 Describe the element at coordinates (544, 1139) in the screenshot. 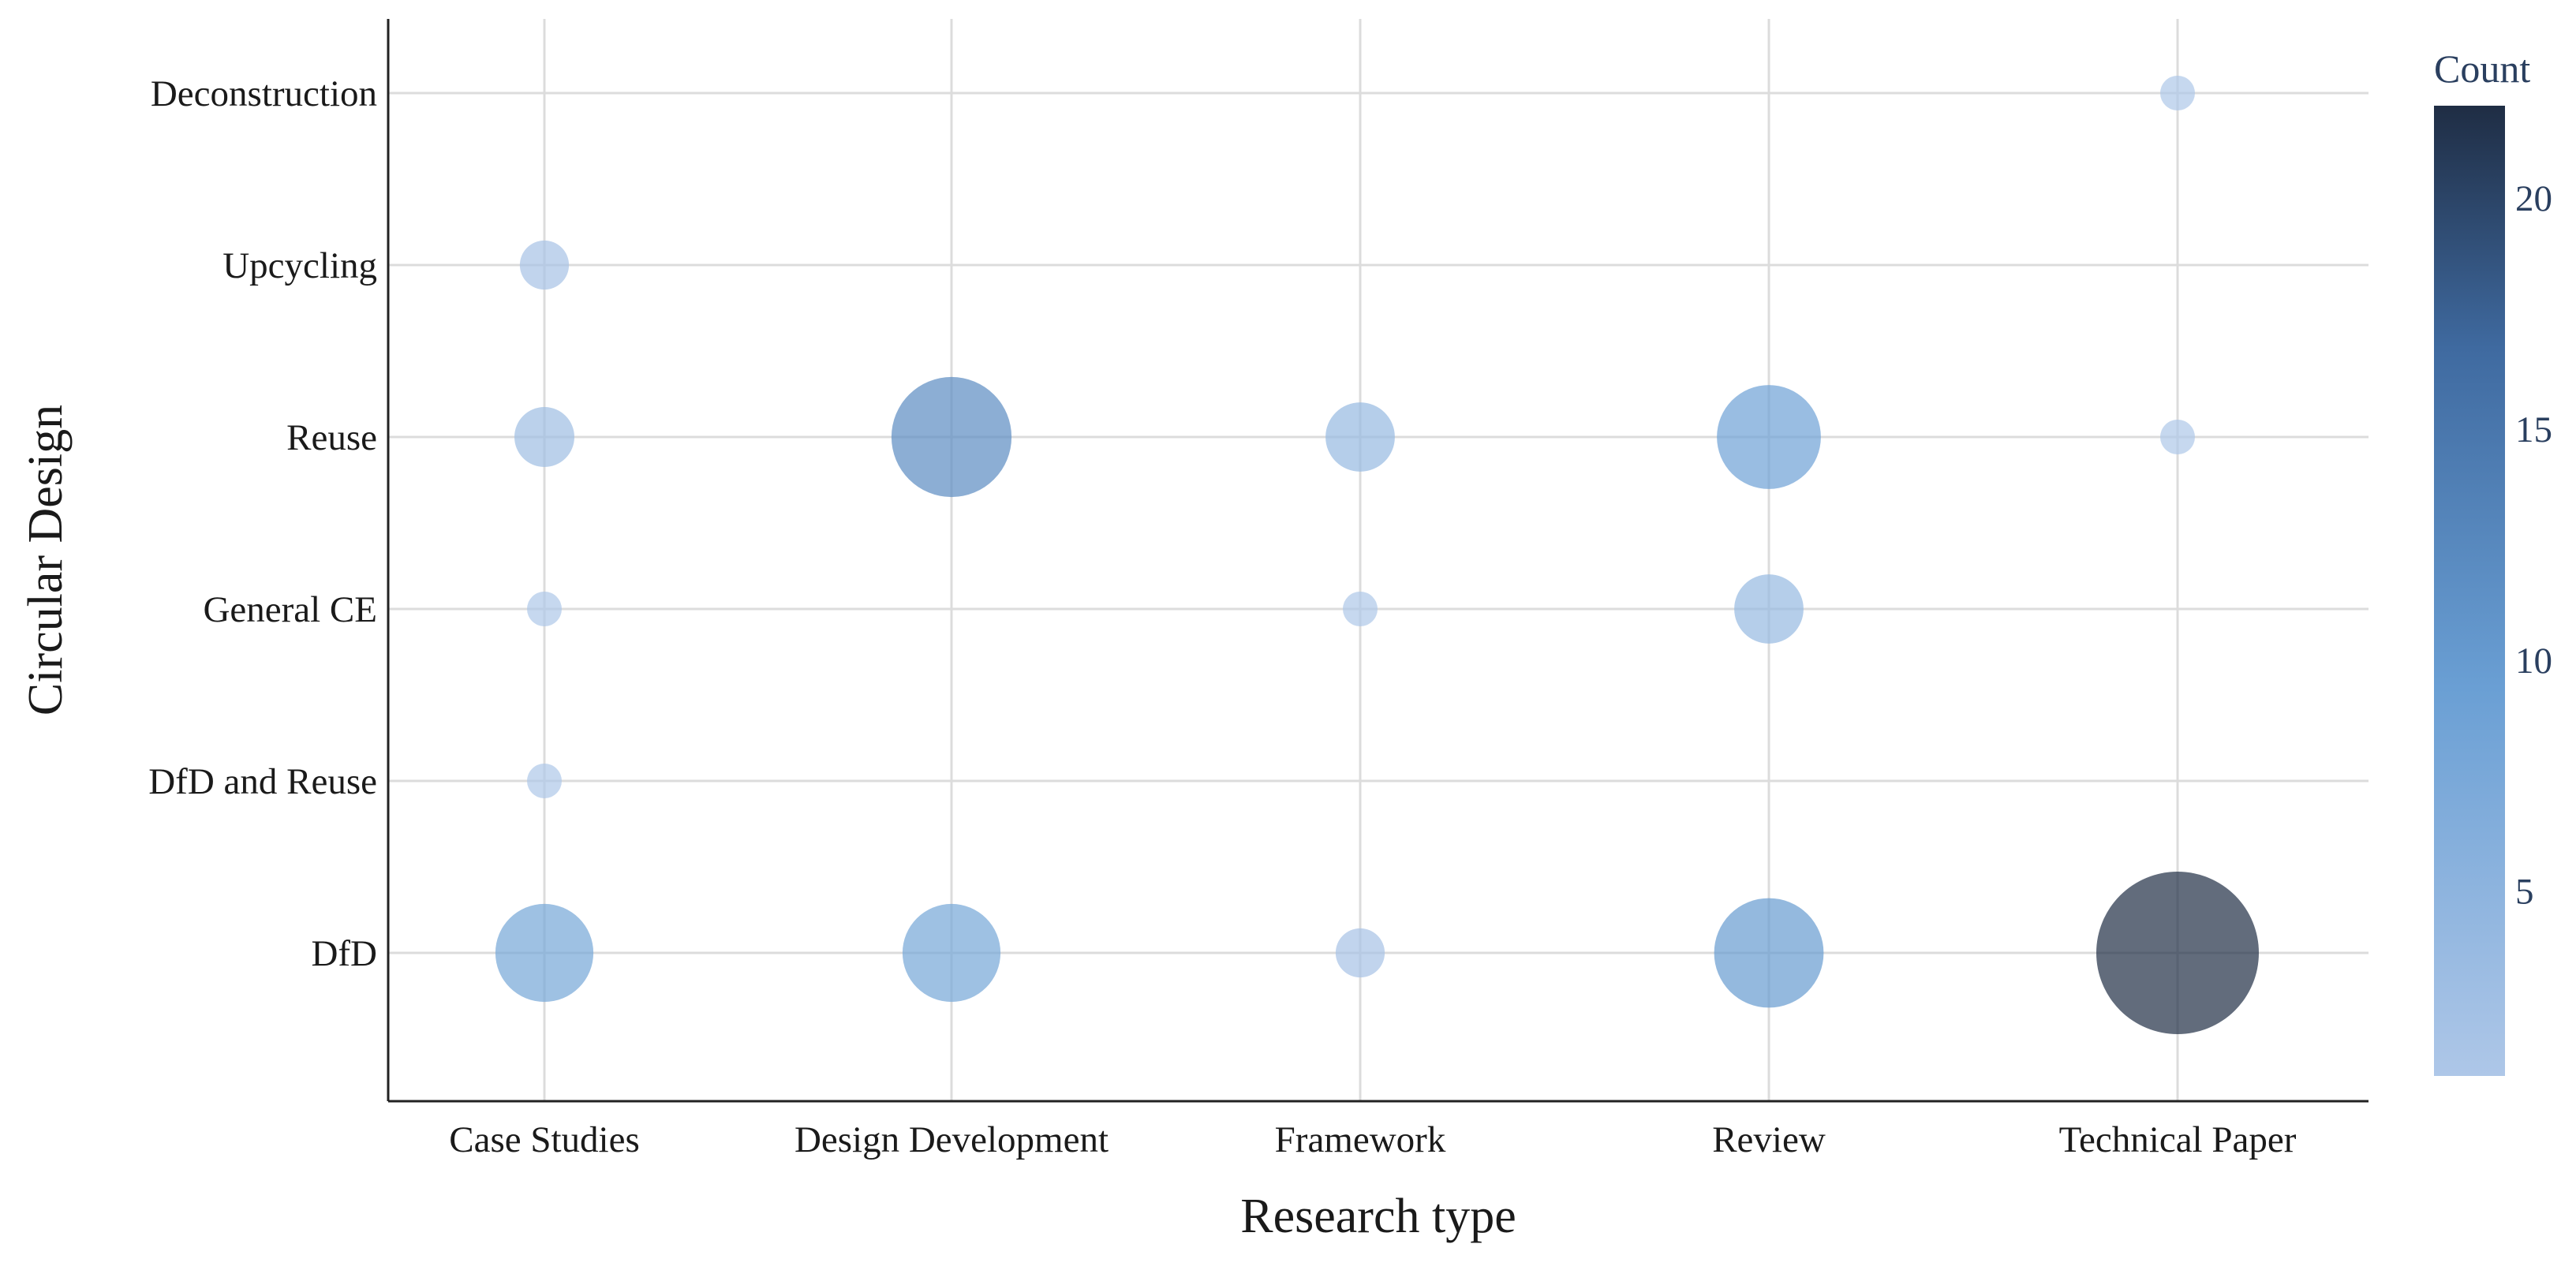

I see `x-tick-case-studies: Case Studies` at that location.